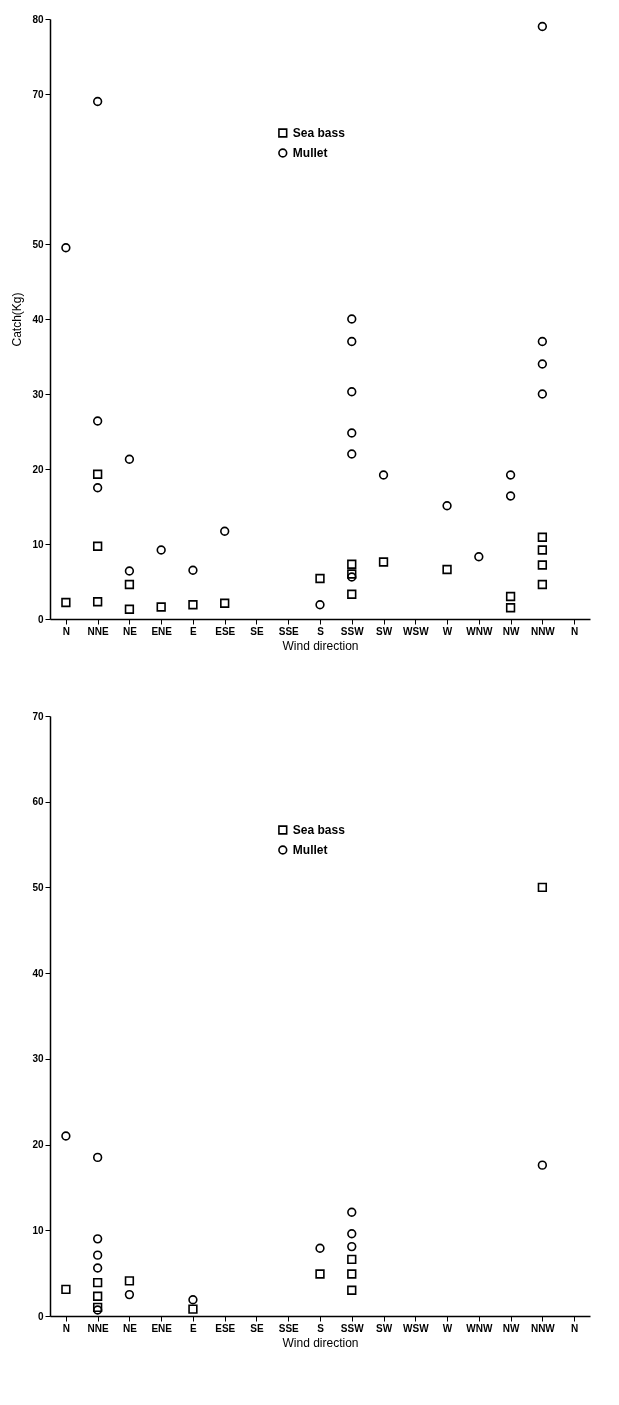  I want to click on y-tick-label: 80, so click(38, 19).